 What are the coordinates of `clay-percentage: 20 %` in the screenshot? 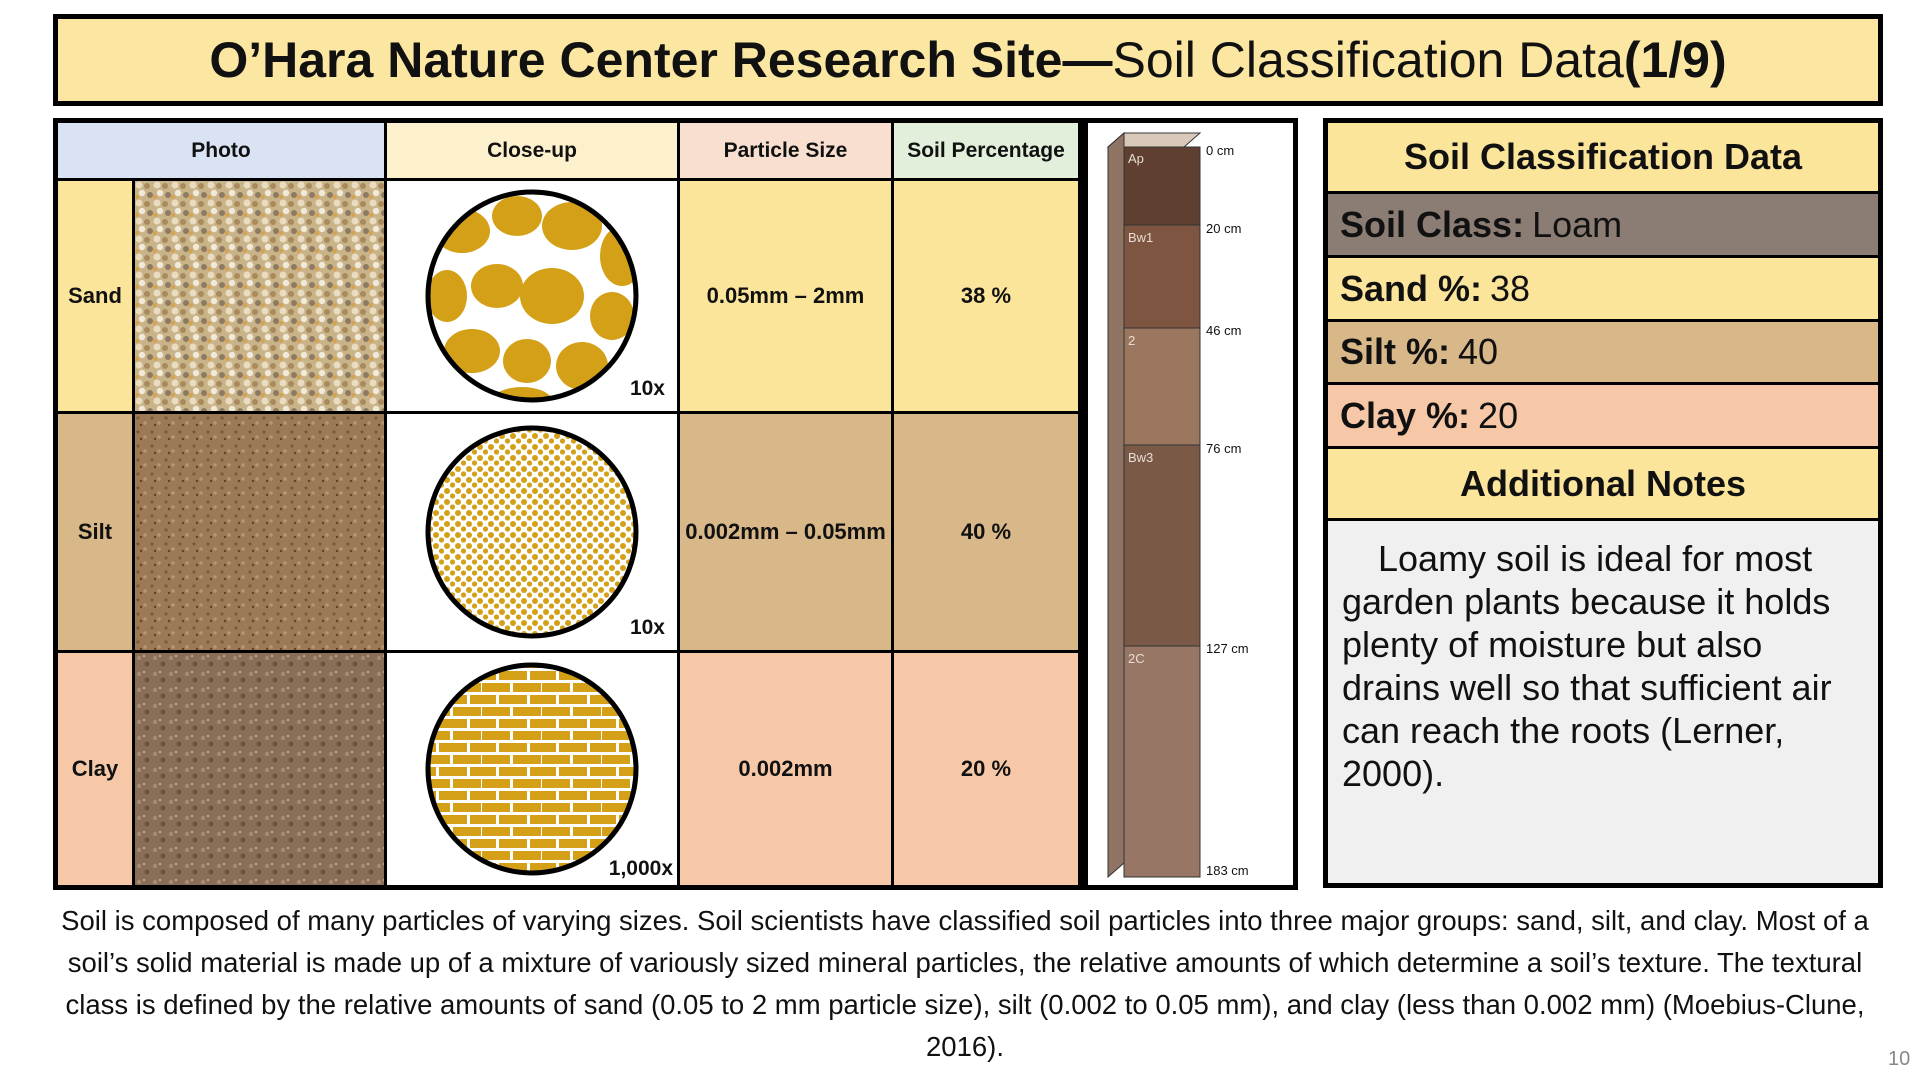 It's located at (986, 769).